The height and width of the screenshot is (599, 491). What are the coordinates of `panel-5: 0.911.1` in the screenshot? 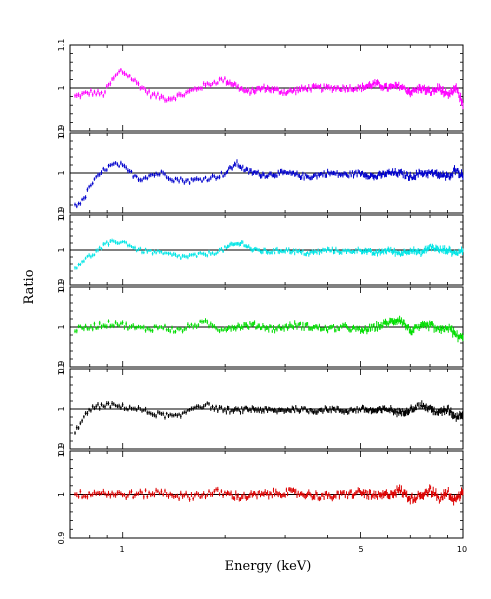 It's located at (260, 409).